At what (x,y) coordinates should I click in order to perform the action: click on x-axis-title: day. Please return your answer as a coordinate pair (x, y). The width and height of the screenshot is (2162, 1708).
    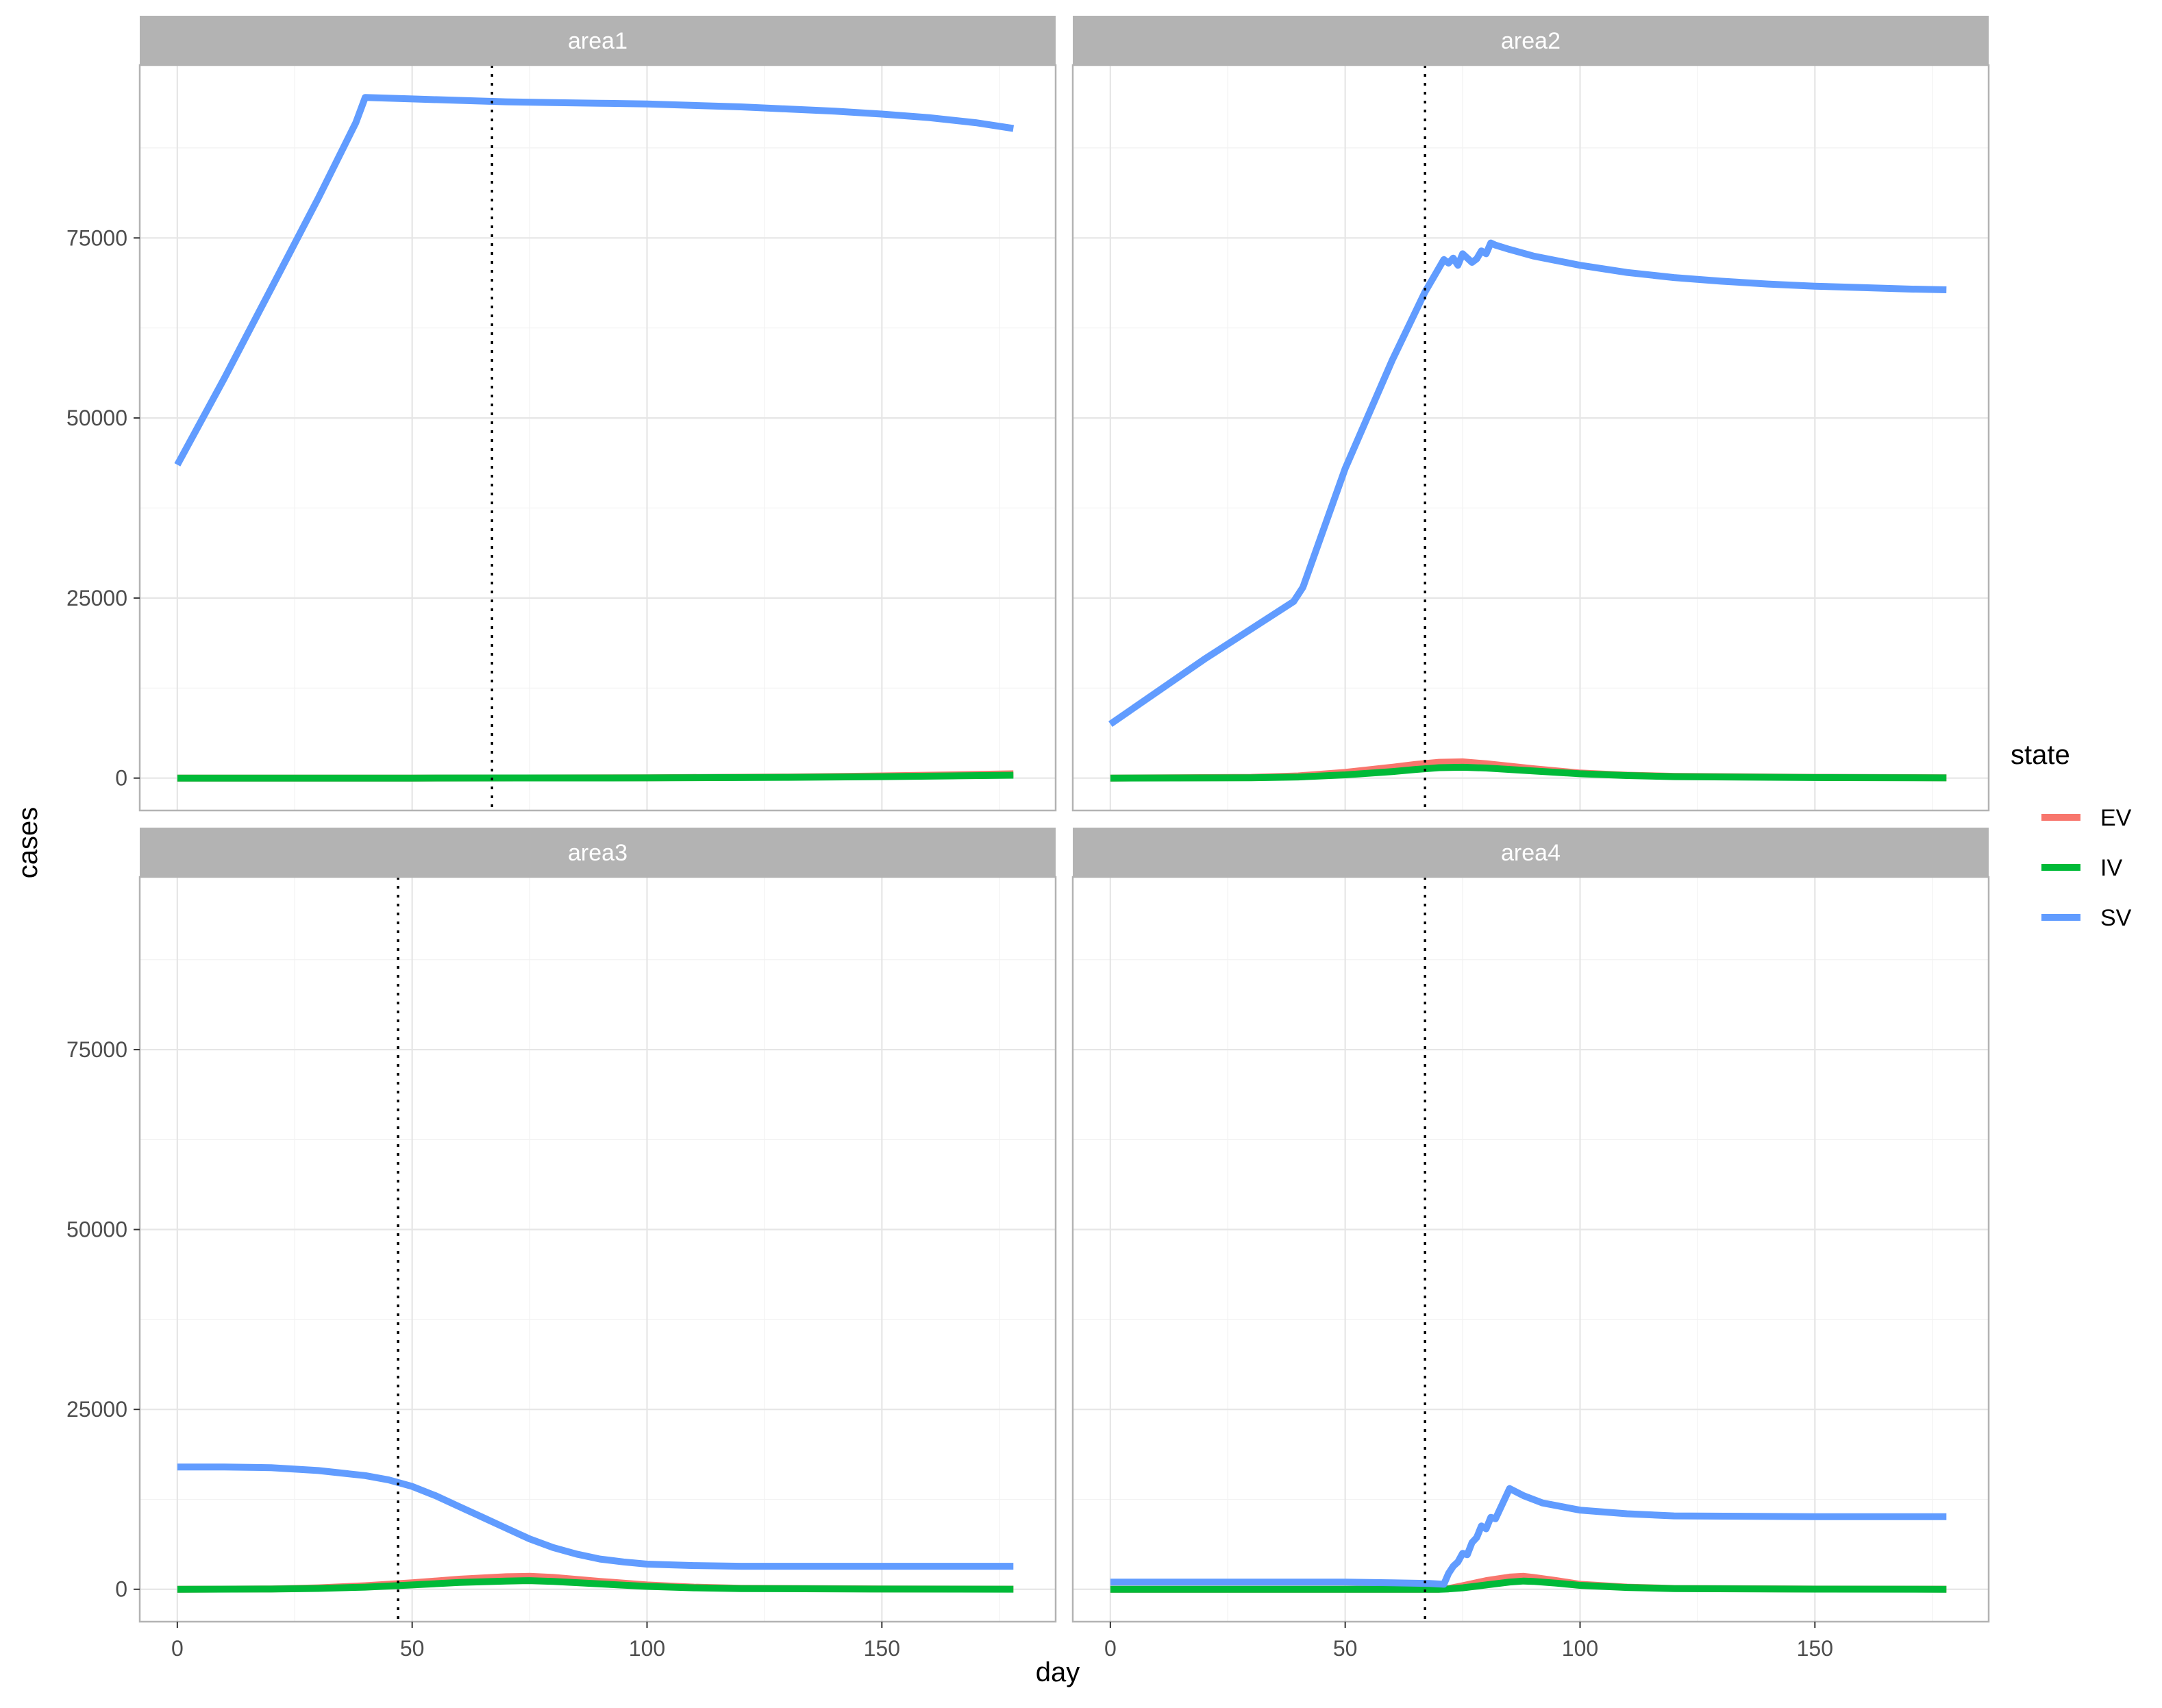
    Looking at the image, I should click on (1058, 1672).